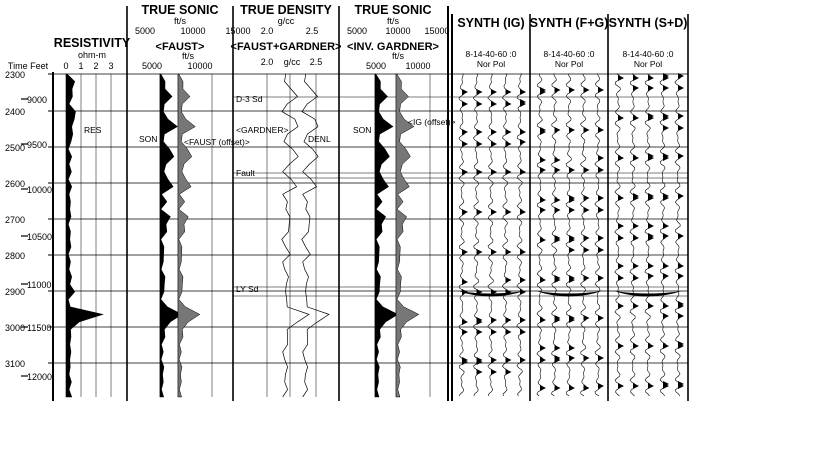  What do you see at coordinates (316, 62) in the screenshot?
I see `track-tick-label: 2.5` at bounding box center [316, 62].